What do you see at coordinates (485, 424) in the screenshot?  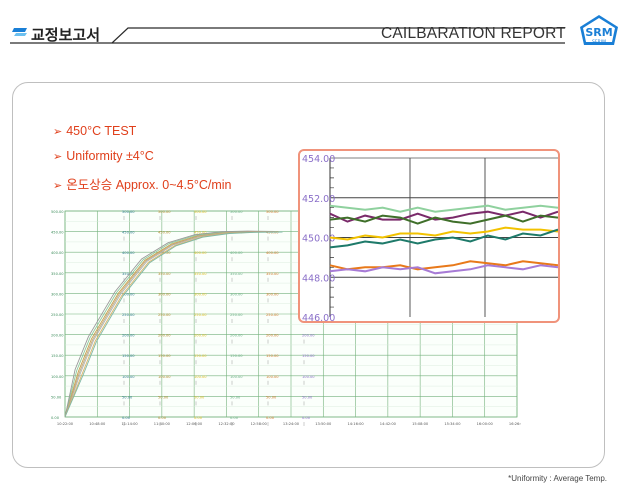 I see `x-tick-label: 16:00:00` at bounding box center [485, 424].